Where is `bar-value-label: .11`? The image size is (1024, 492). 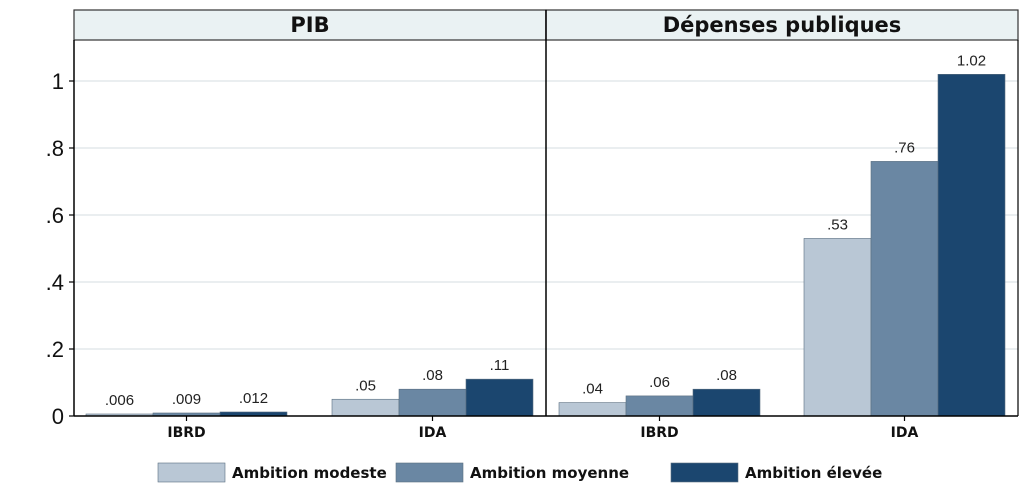
bar-value-label: .11 is located at coordinates (500, 365).